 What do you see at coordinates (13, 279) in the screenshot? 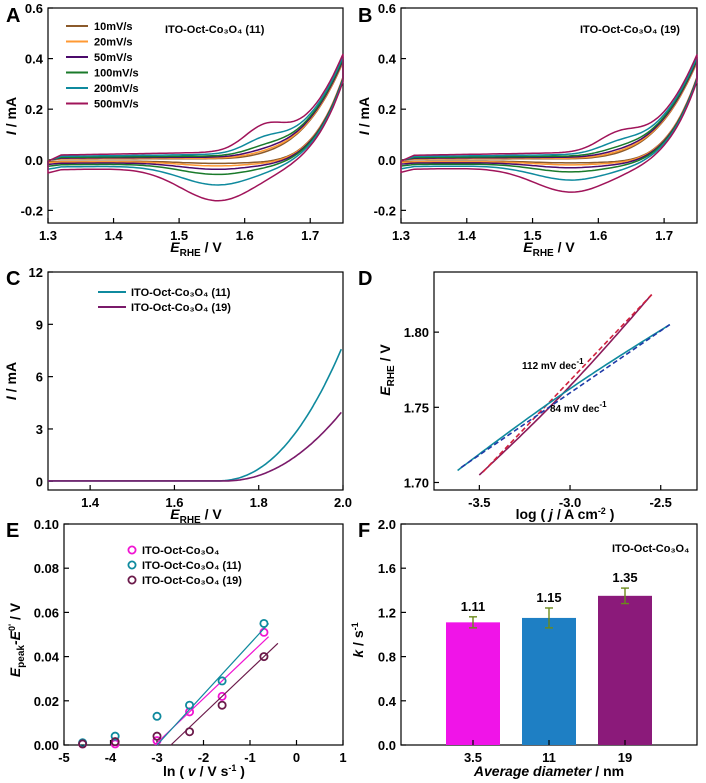
I see `panel-letter-c: C` at bounding box center [13, 279].